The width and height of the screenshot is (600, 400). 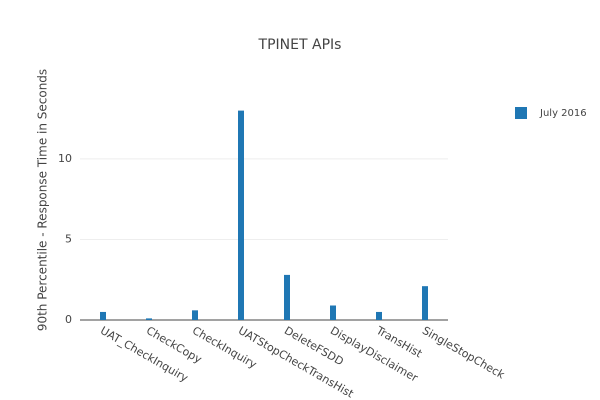 What do you see at coordinates (521, 113) in the screenshot?
I see `legend-swatch` at bounding box center [521, 113].